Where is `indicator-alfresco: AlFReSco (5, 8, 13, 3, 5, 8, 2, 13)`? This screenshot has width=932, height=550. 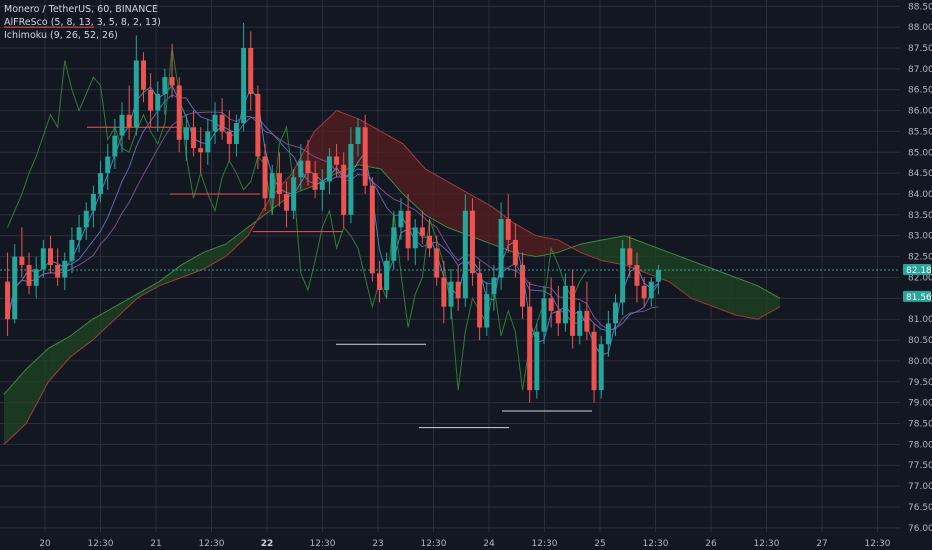 indicator-alfresco: AlFReSco (5, 8, 13, 3, 5, 8, 2, 13) is located at coordinates (82, 22).